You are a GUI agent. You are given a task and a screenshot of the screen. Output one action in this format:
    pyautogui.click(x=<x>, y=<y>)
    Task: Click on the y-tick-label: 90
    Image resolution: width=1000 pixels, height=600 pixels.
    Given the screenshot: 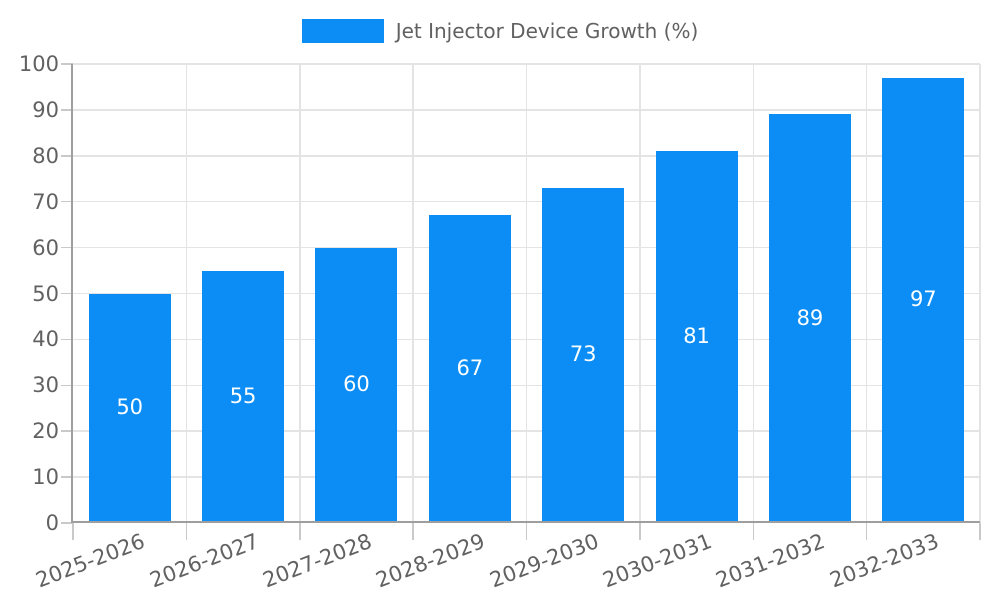 What is the action you would take?
    pyautogui.click(x=45, y=109)
    